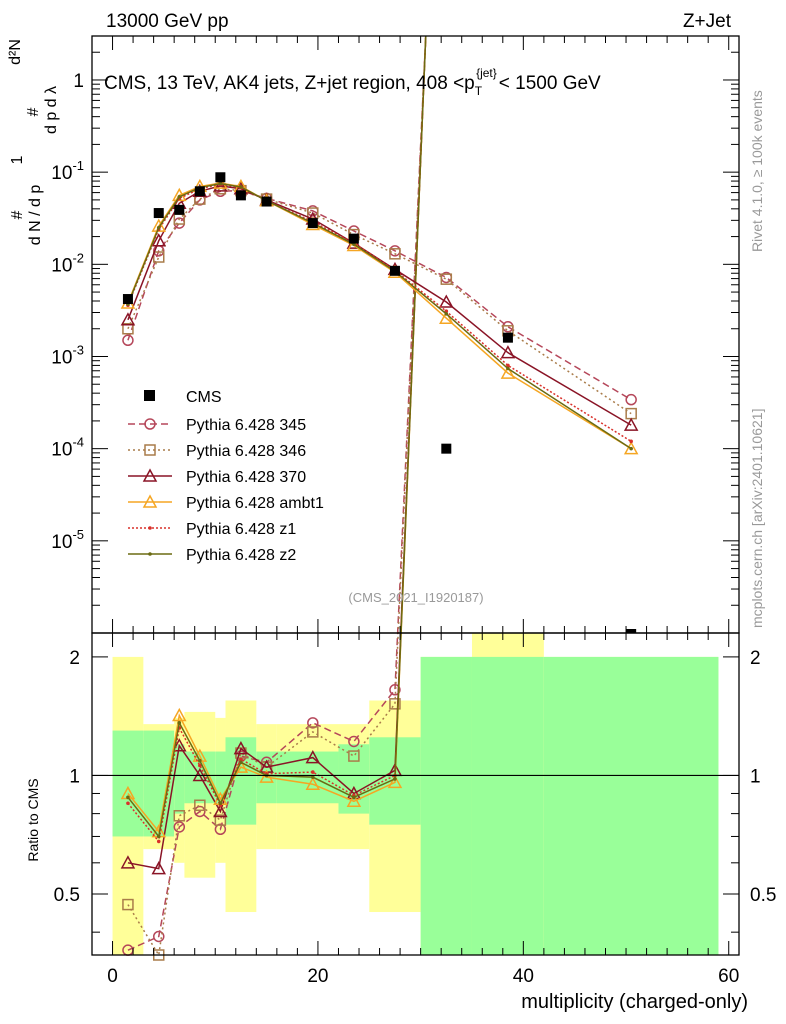 Image resolution: width=786 pixels, height=1024 pixels. I want to click on x-tick-label: 60, so click(728, 976).